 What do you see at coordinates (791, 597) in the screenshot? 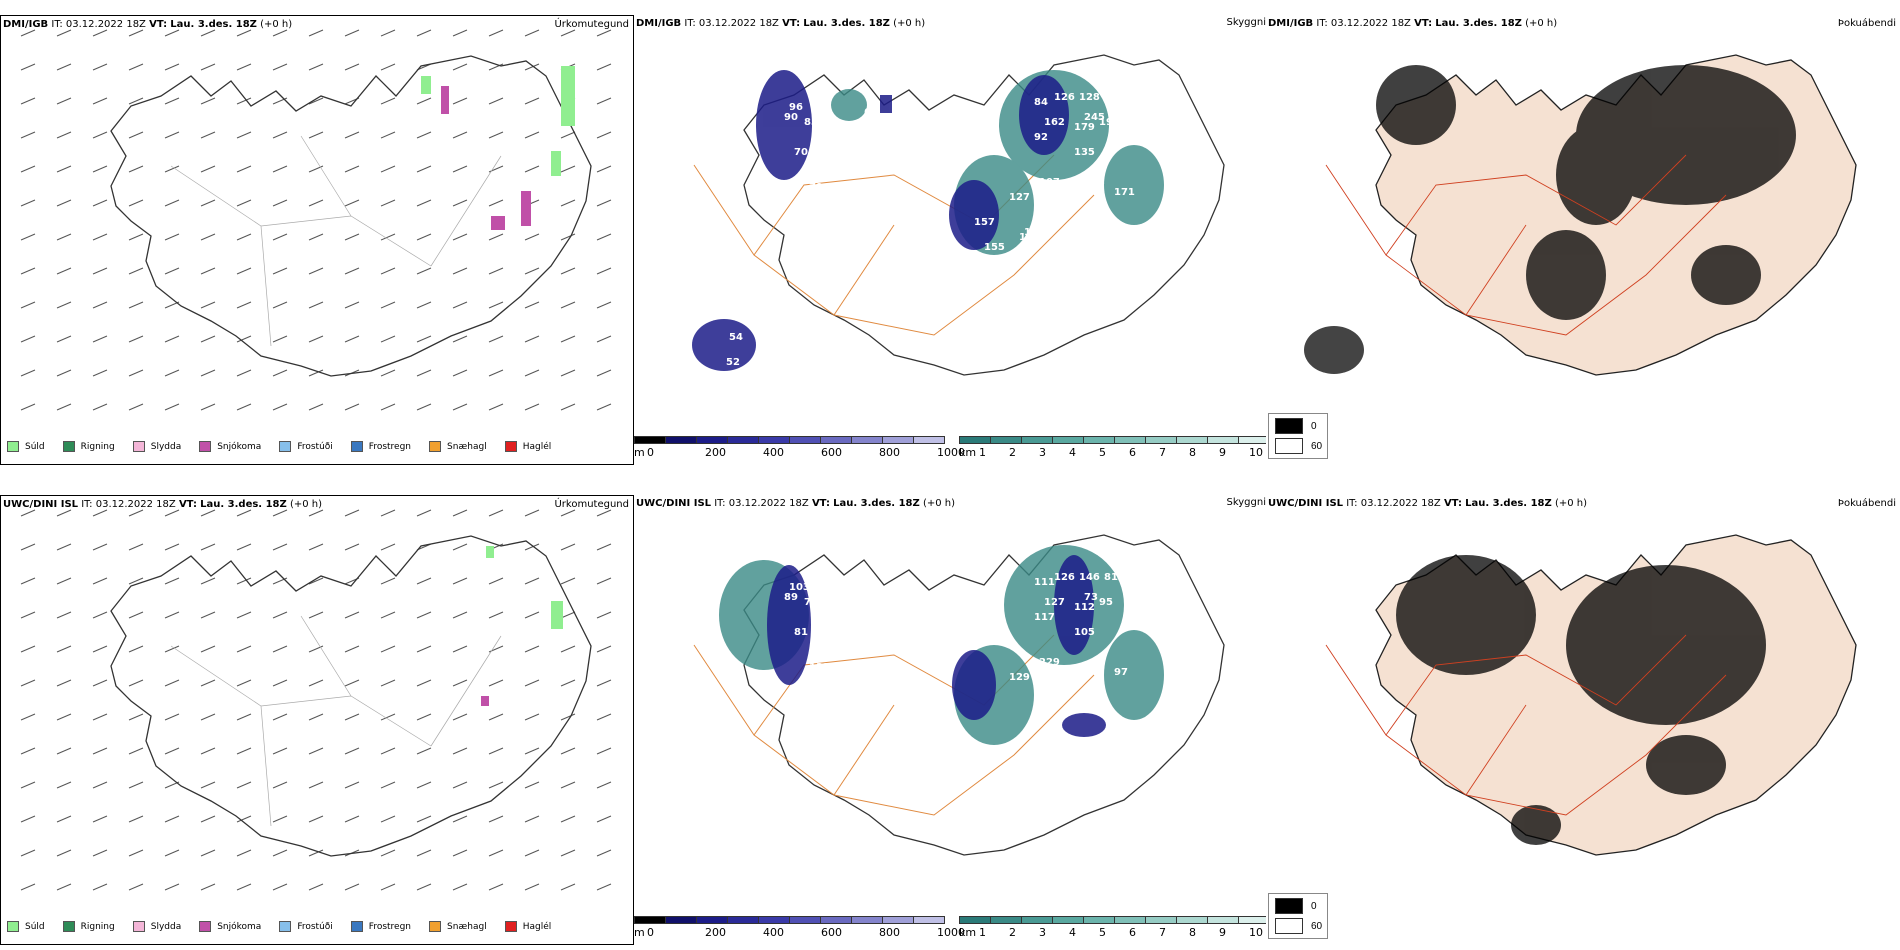
I see `visibility-value-label: 89` at bounding box center [791, 597].